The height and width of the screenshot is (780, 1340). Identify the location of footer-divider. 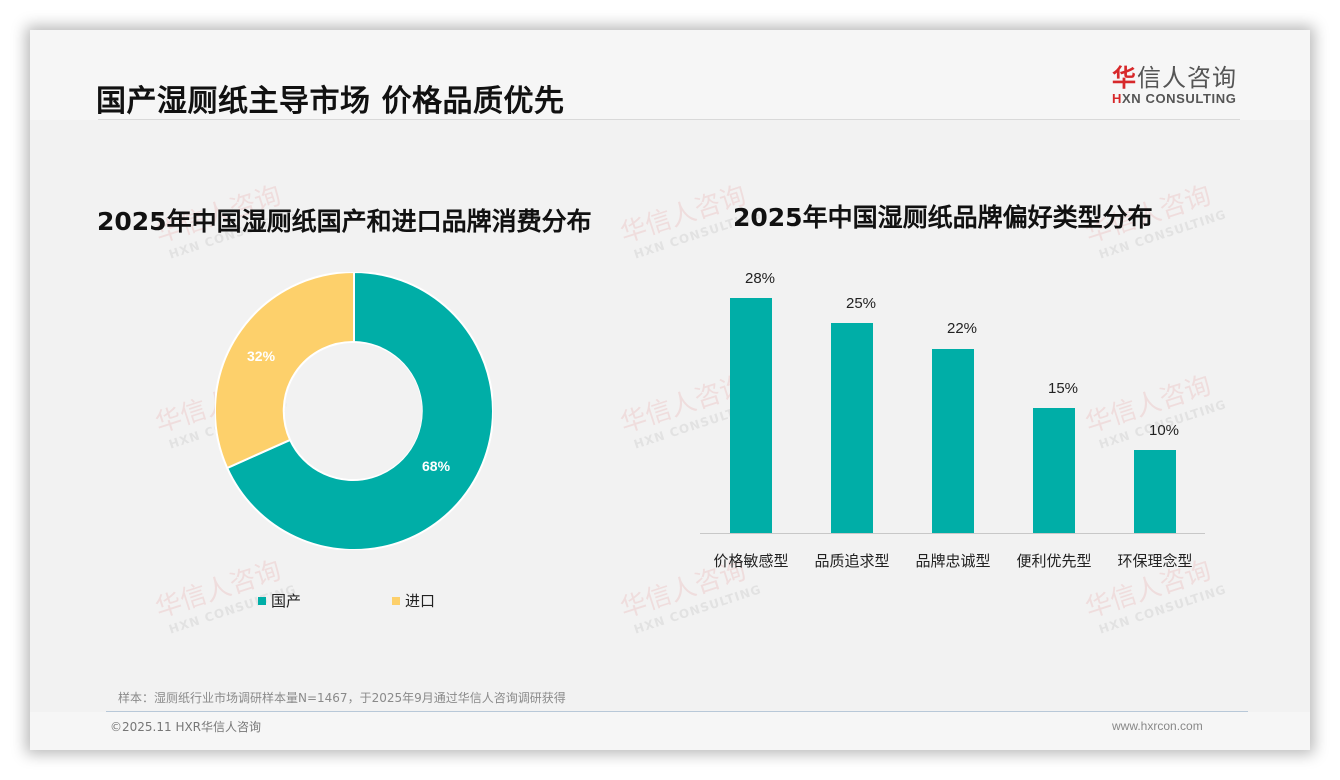
(677, 711).